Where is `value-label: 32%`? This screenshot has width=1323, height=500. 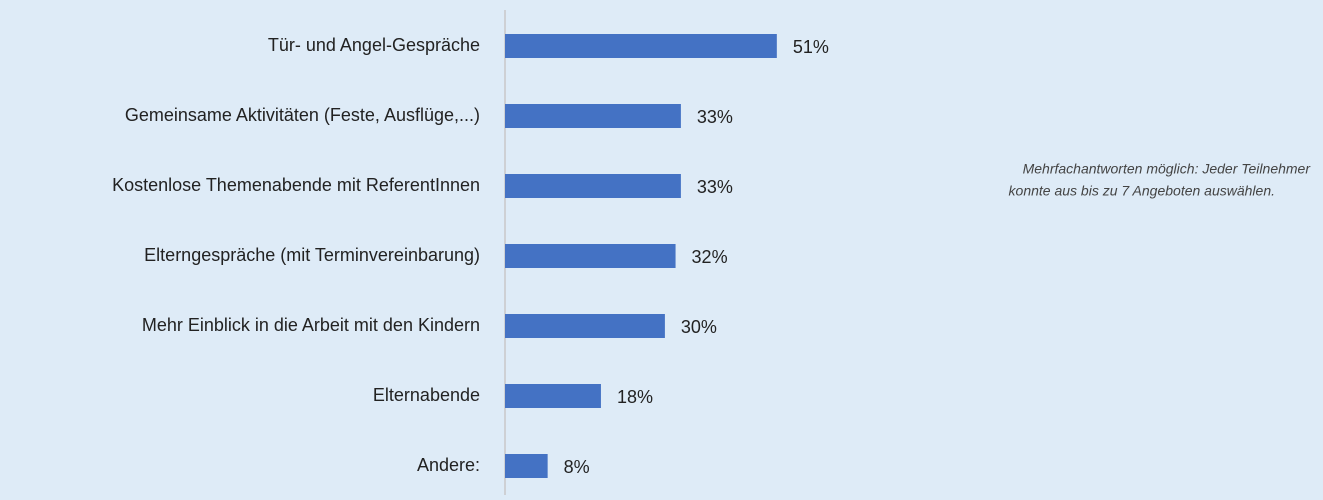
value-label: 32% is located at coordinates (710, 257).